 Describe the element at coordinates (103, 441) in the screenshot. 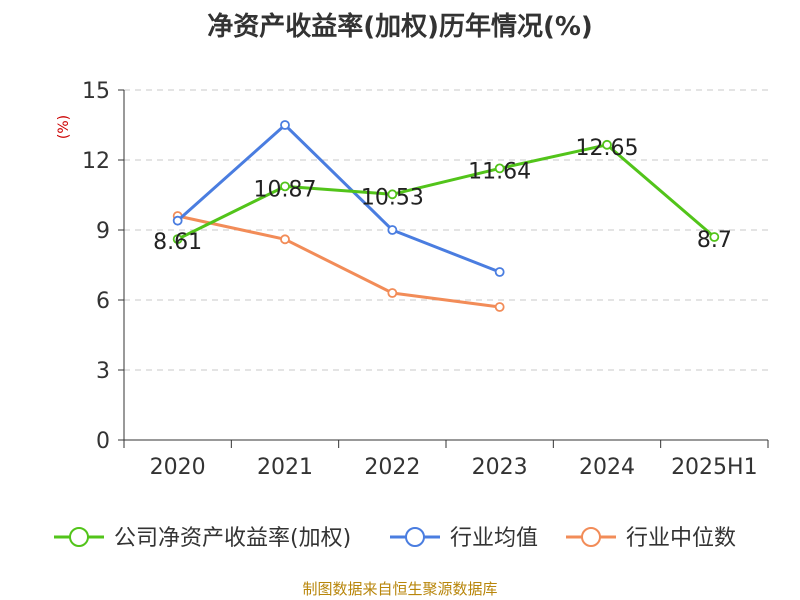

I see `y-tick-label: 0` at that location.